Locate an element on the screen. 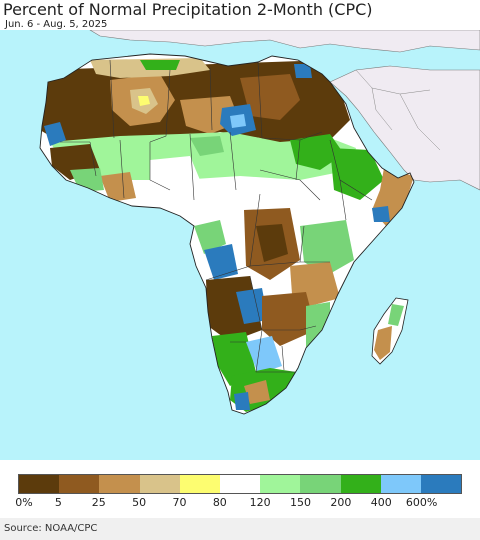 This screenshot has height=540, width=480. legend-label-1: 5 is located at coordinates (58, 502).